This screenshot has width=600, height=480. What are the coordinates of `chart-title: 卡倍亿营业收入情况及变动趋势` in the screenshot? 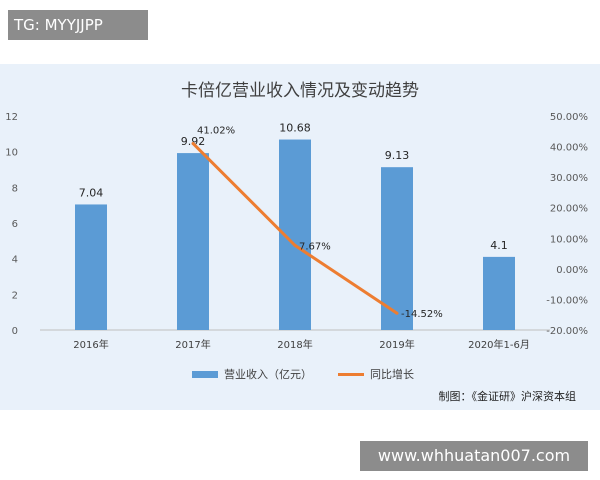 It's located at (300, 91).